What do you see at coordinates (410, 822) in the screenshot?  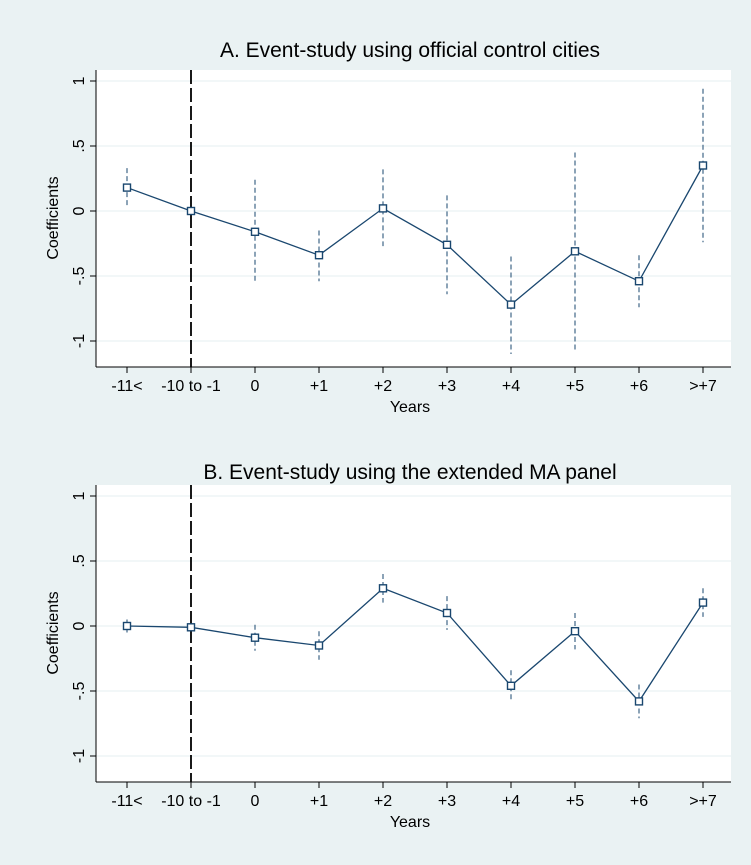 I see `panel-b-x-axis-label: Years` at bounding box center [410, 822].